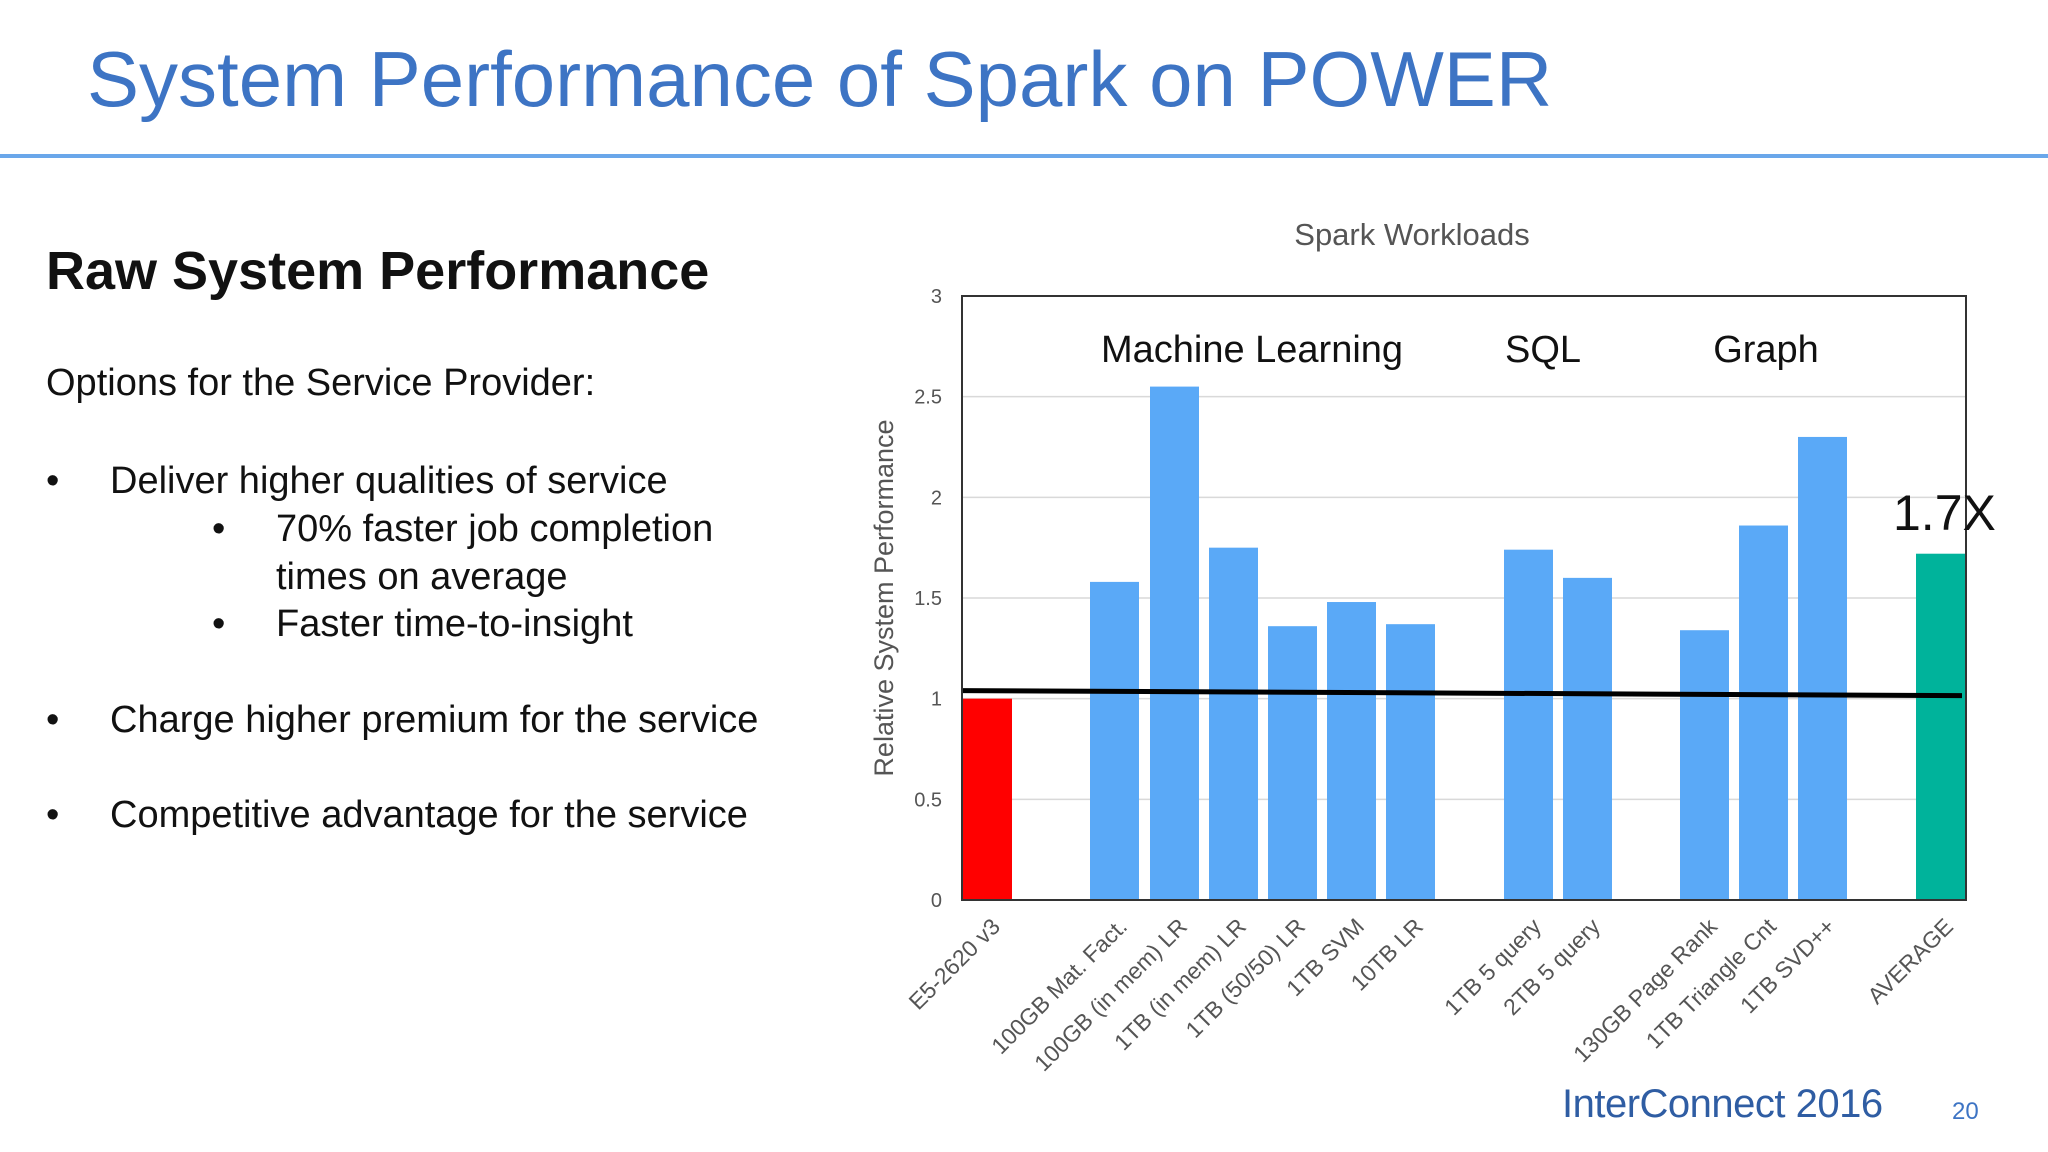 The height and width of the screenshot is (1152, 2048). I want to click on y-tick-label: 1.5, so click(928, 599).